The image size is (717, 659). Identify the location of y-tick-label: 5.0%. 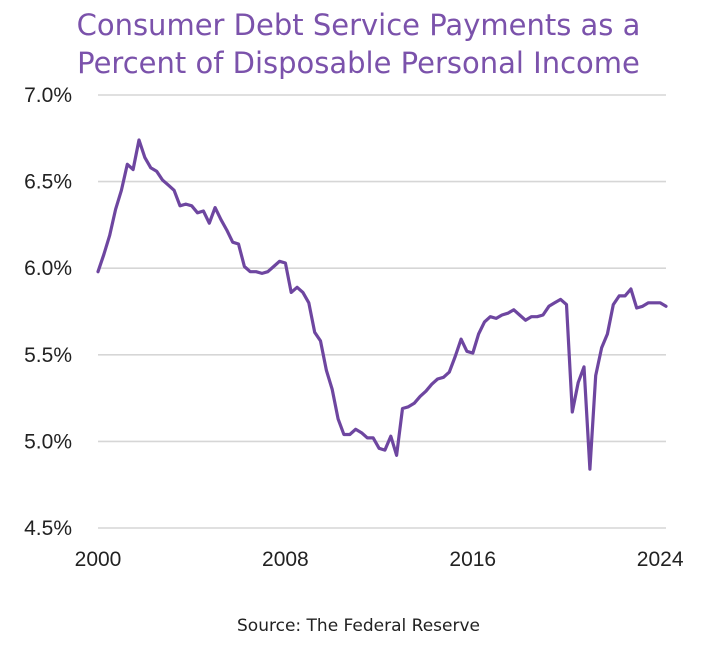
(48, 441).